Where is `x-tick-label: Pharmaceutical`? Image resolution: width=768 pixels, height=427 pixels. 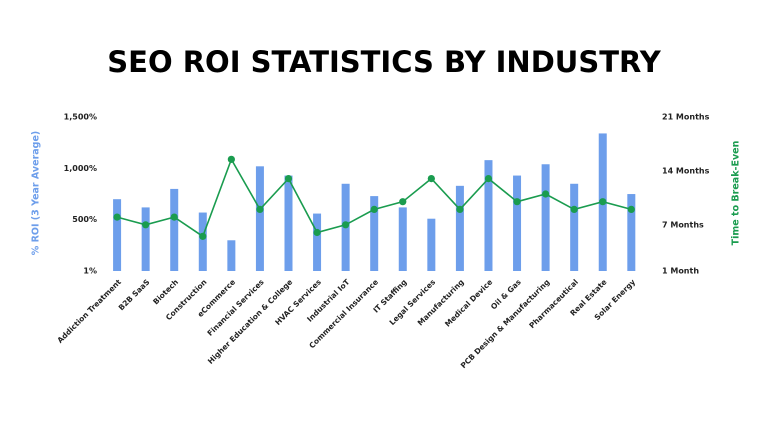 x-tick-label: Pharmaceutical is located at coordinates (553, 303).